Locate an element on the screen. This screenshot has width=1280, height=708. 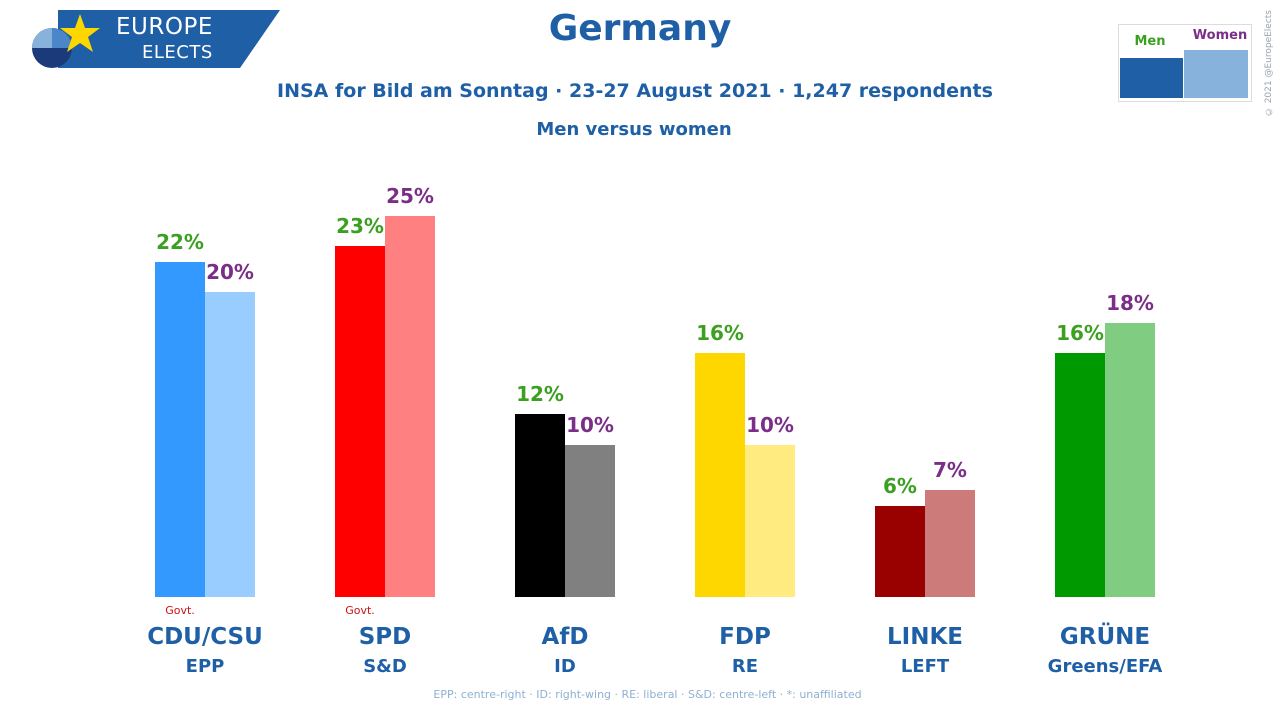
legend-women-label: Women is located at coordinates (1220, 35).